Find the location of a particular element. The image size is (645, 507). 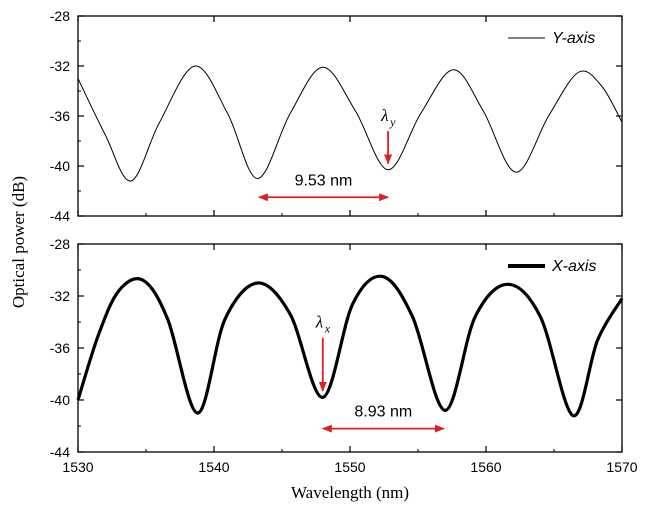

spacing-label: 8.93 nm is located at coordinates (383, 412).